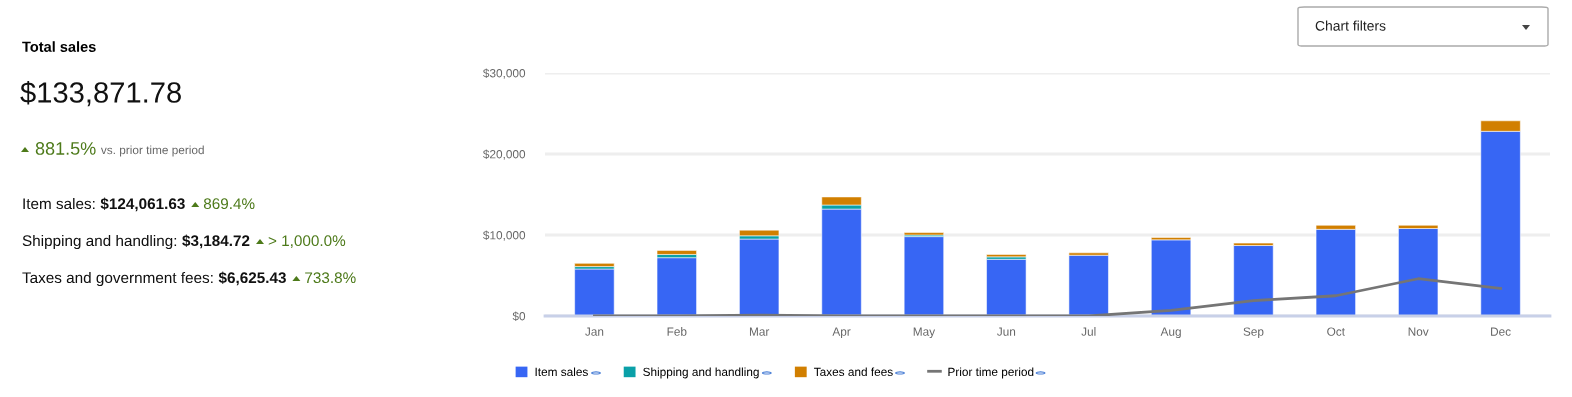 Image resolution: width=1572 pixels, height=397 pixels. I want to click on x-tick-label: Sep, so click(1253, 333).